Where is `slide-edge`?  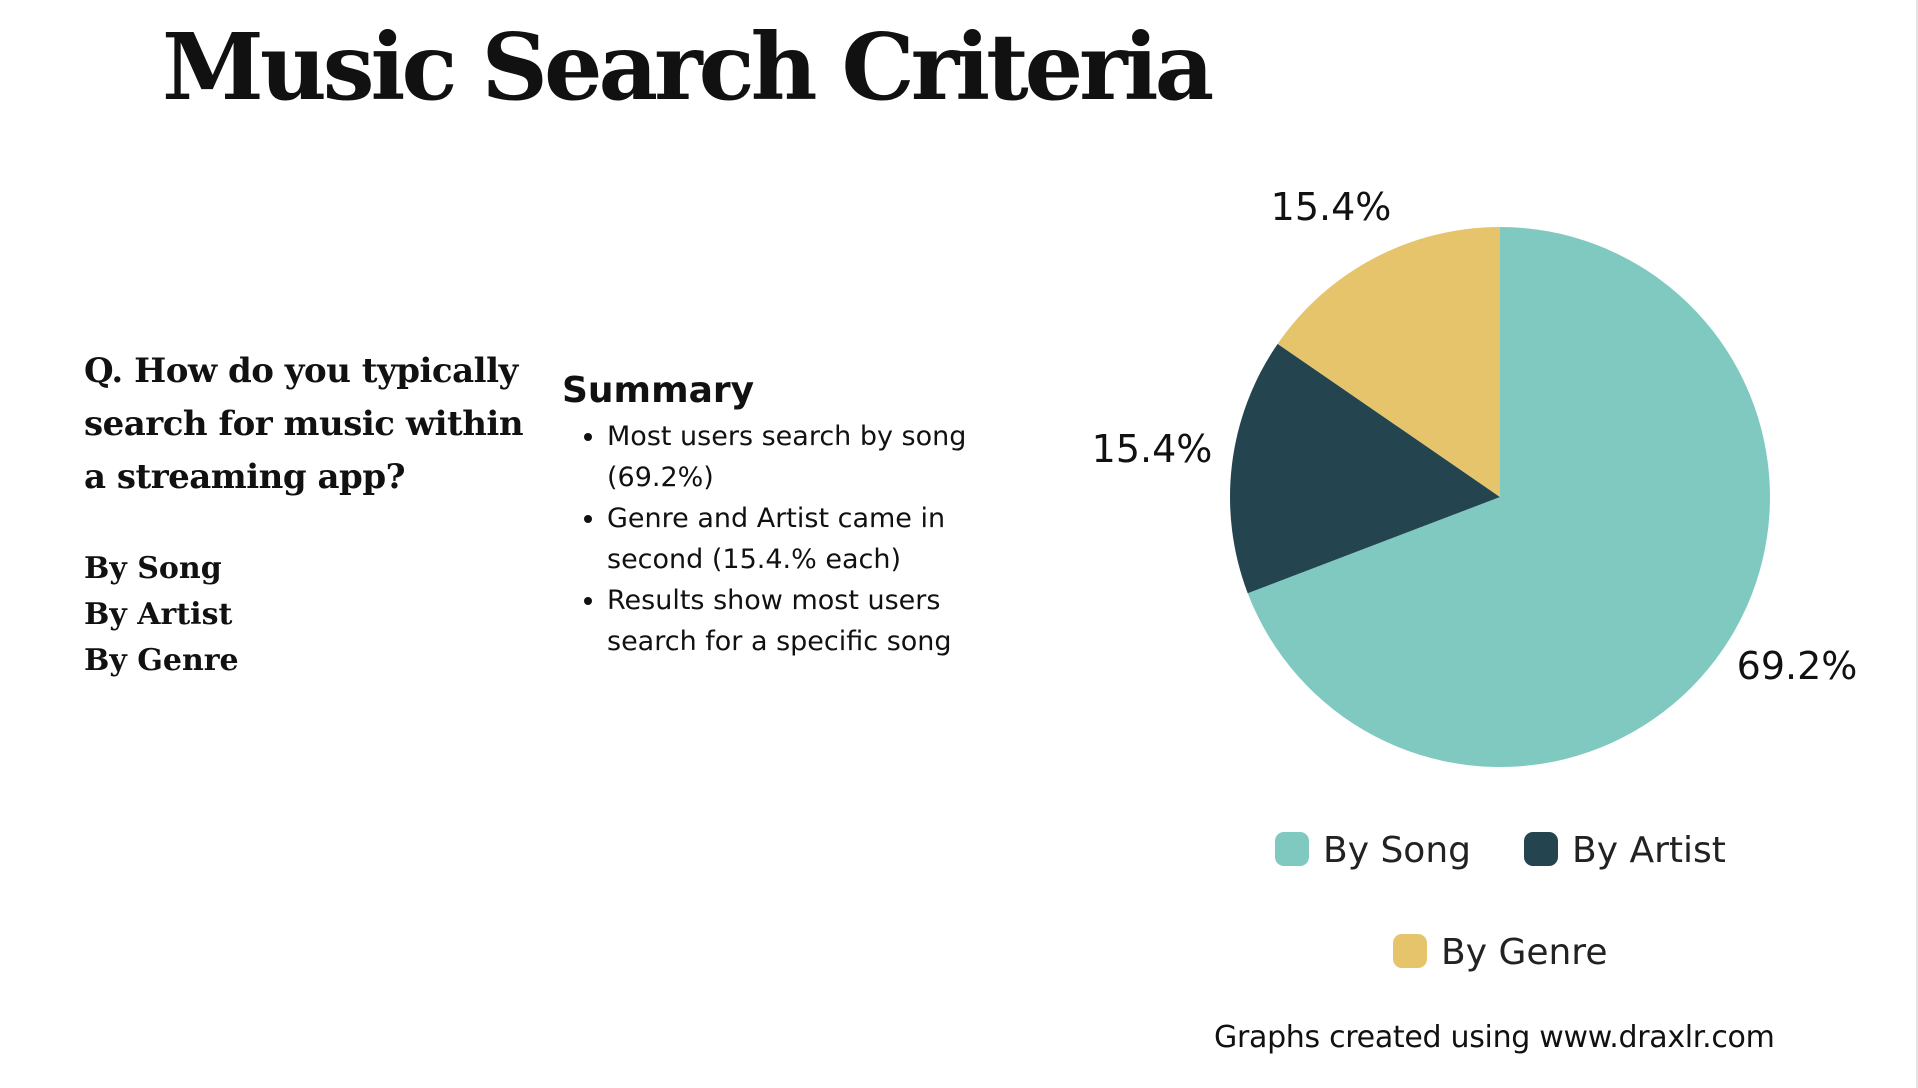
slide-edge is located at coordinates (1917, 544).